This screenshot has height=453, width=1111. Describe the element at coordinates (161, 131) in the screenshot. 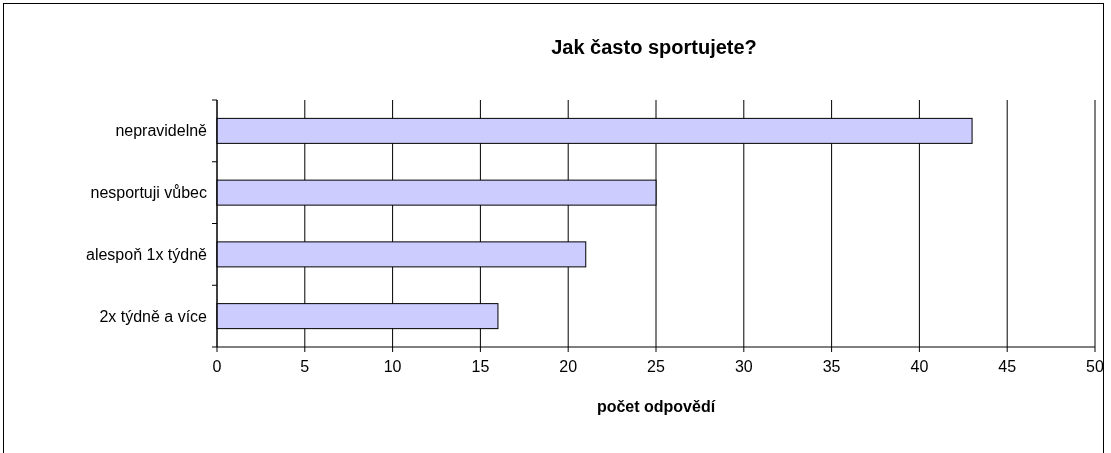

I see `y-tick-label: nepravidelně` at that location.